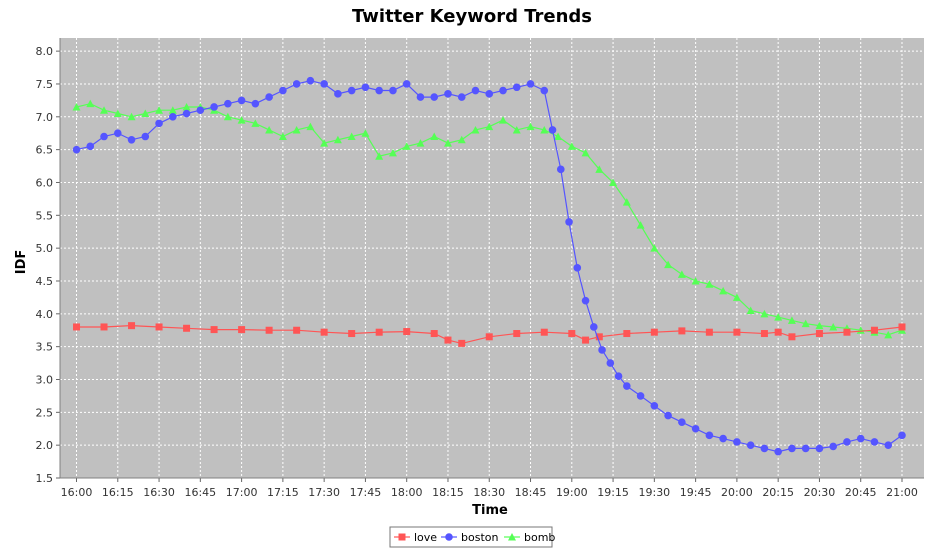 This screenshot has width=944, height=552. I want to click on x-tick-label: 16:15, so click(118, 492).